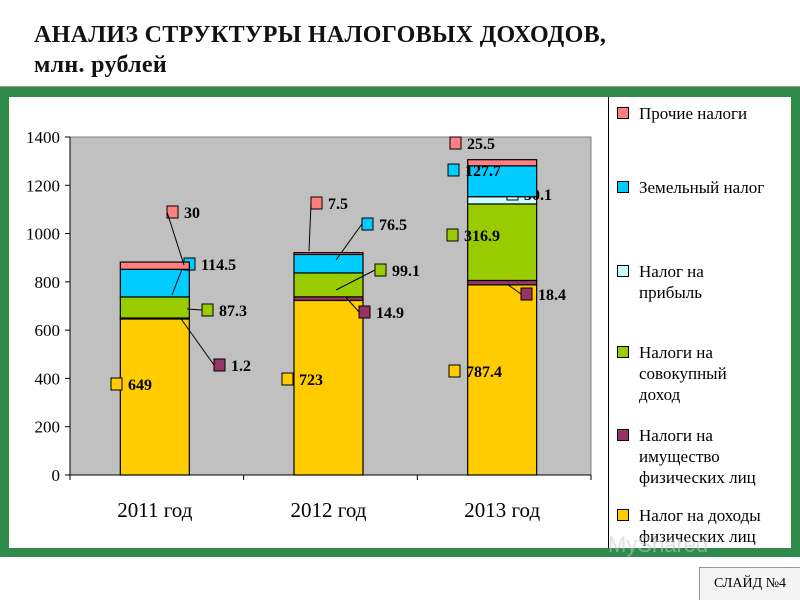  I want to click on data-label: 14.9, so click(390, 313).